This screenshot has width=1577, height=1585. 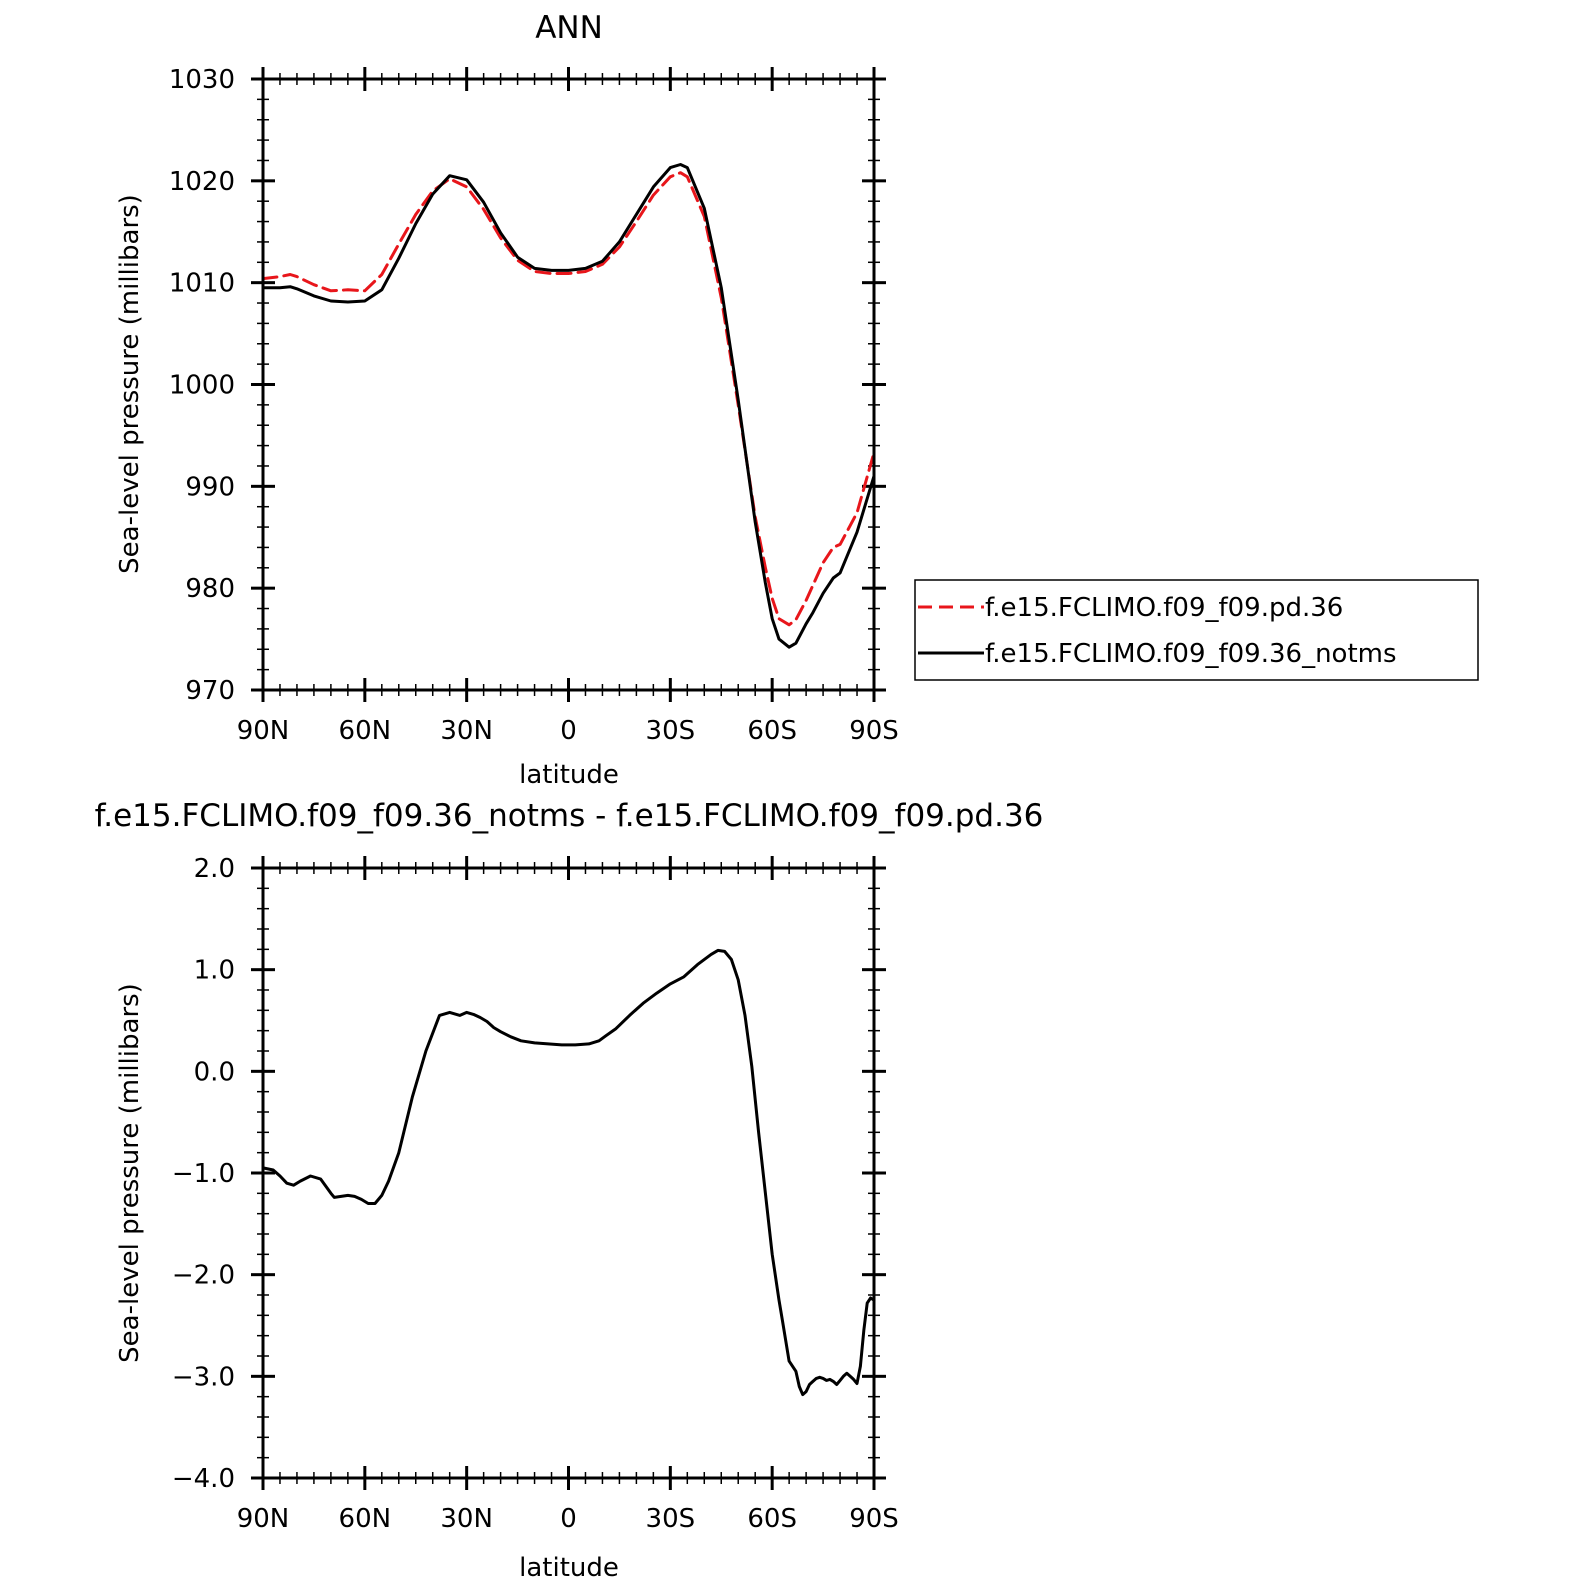 I want to click on upper-chart-title: ANN, so click(x=569, y=28).